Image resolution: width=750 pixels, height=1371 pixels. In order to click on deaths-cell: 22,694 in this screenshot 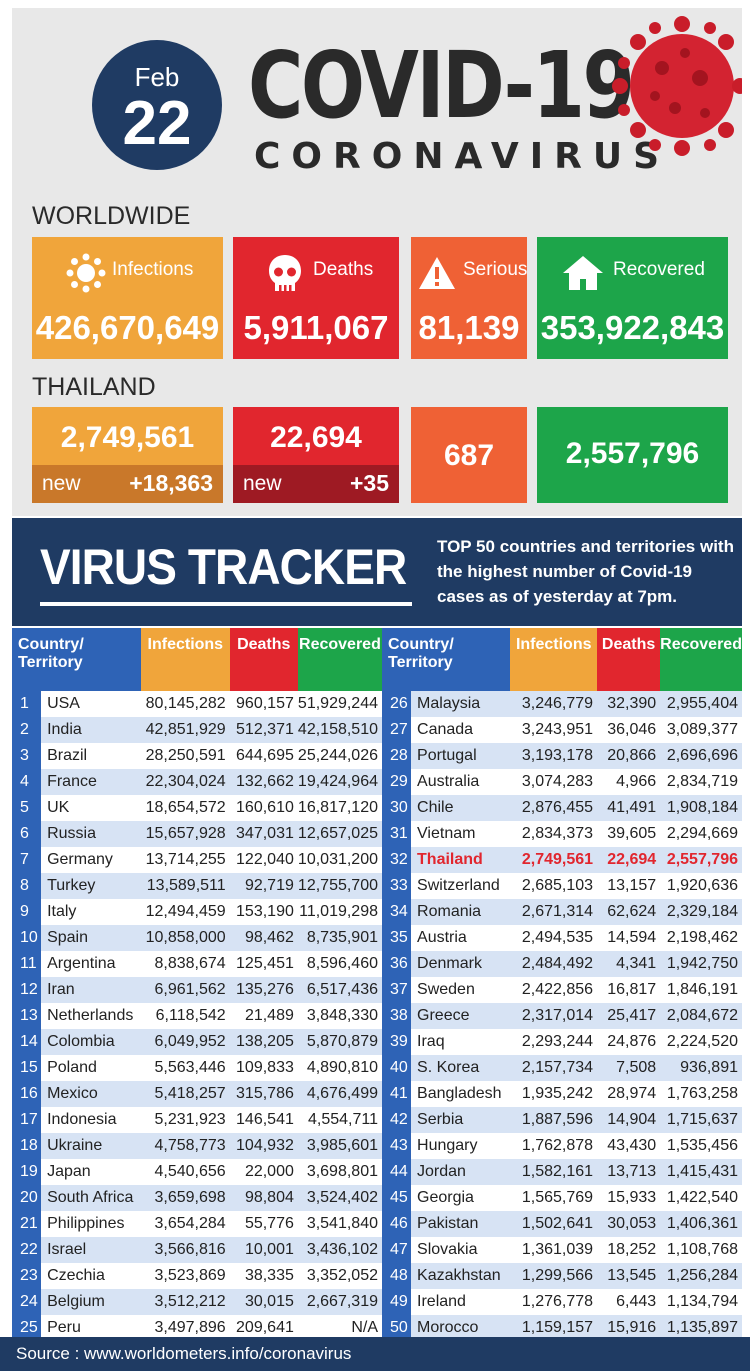, I will do `click(629, 860)`.